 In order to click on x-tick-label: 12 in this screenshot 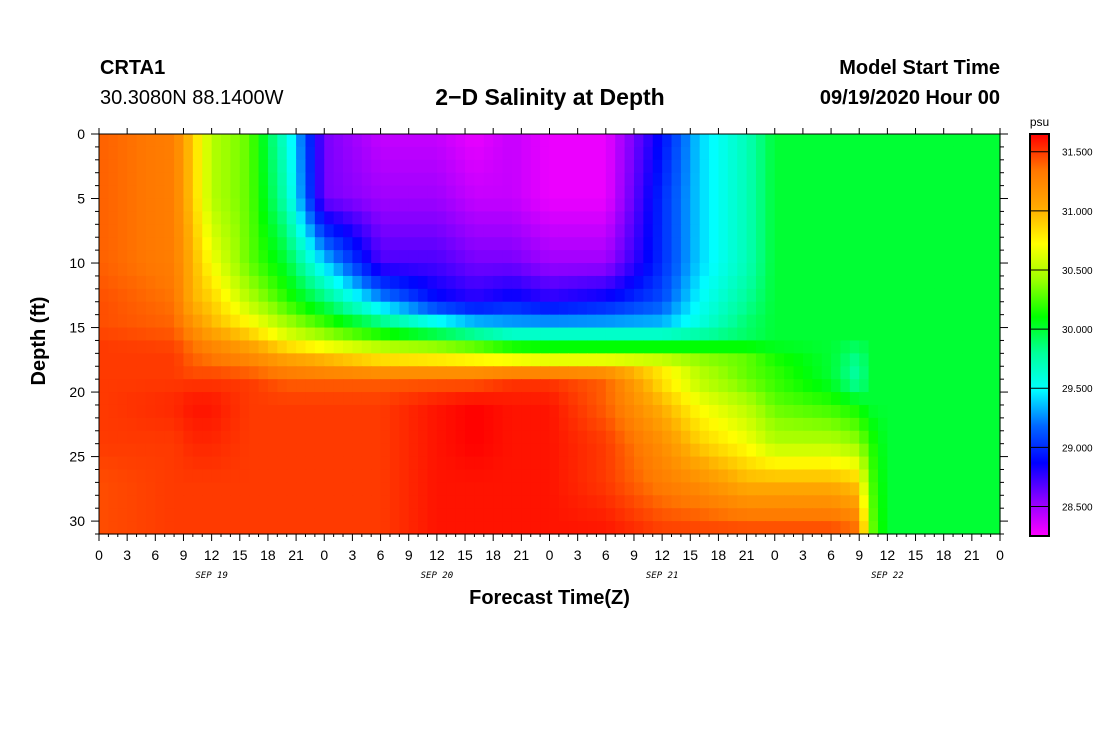, I will do `click(662, 555)`.